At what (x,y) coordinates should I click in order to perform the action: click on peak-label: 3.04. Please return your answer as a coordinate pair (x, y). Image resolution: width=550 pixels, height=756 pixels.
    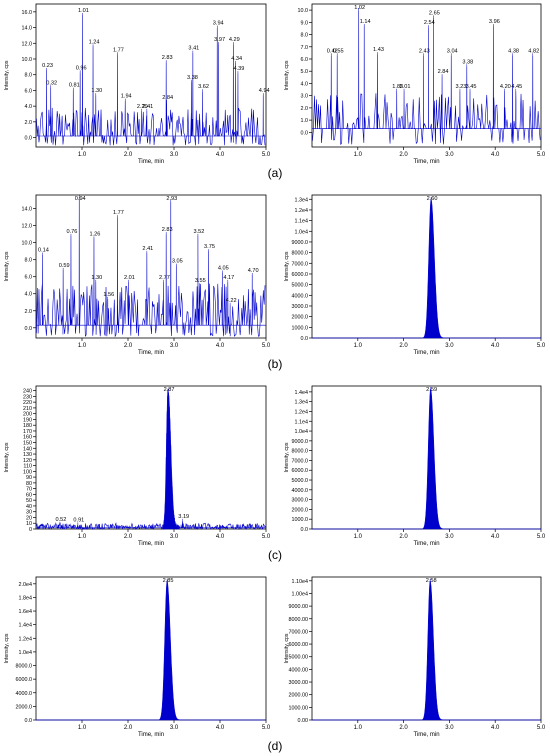
    Looking at the image, I should click on (452, 51).